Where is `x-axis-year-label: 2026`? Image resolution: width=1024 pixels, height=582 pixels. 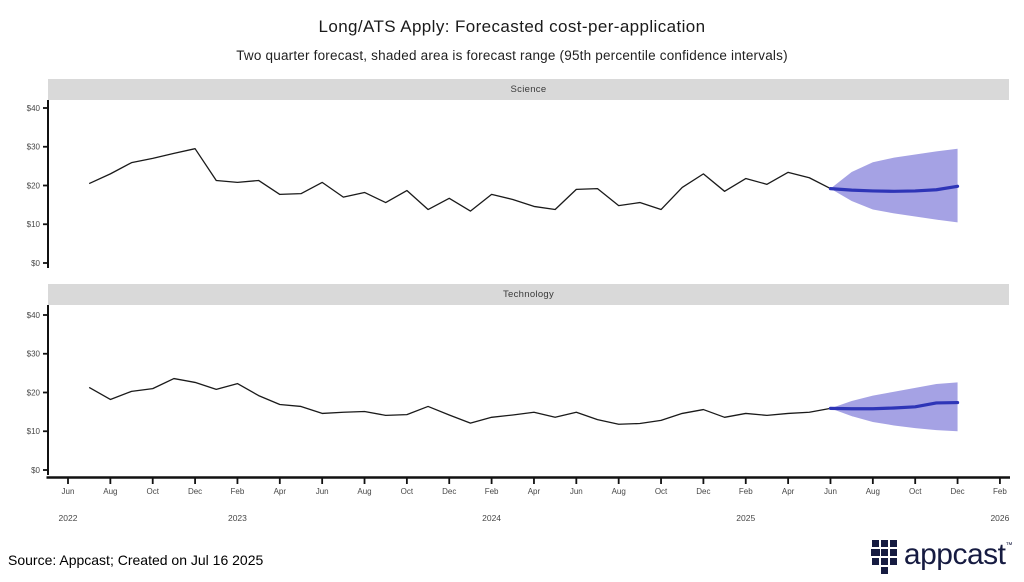 x-axis-year-label: 2026 is located at coordinates (999, 518).